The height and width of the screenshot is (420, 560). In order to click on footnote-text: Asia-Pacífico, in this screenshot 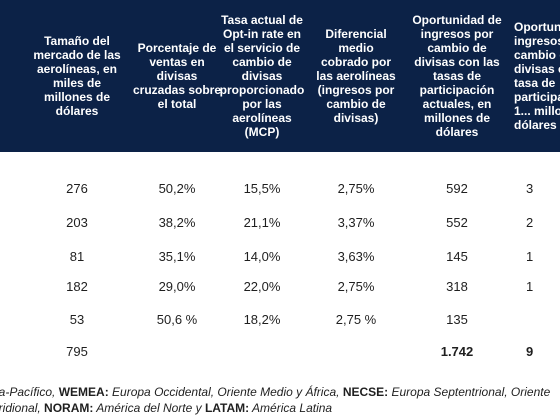, I will do `click(28, 392)`.